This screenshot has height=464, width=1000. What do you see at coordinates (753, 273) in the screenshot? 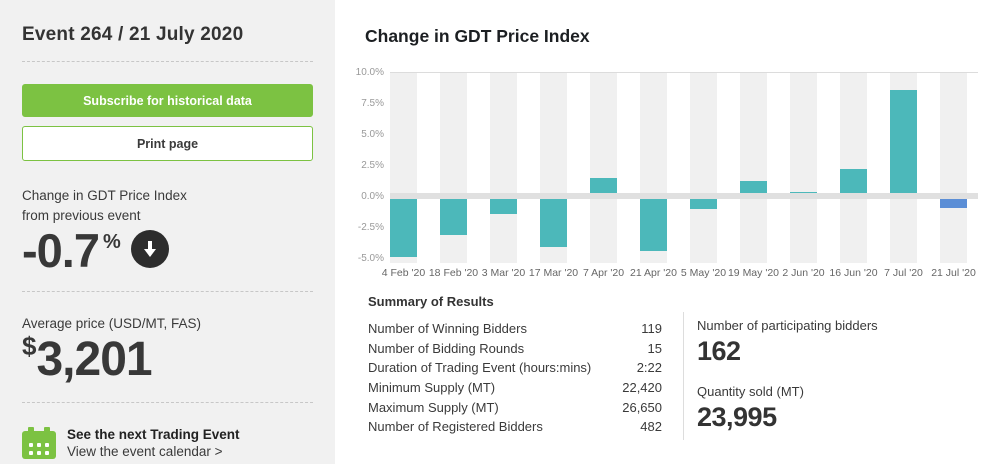
I see `x-axis-label: 19 May '20` at bounding box center [753, 273].